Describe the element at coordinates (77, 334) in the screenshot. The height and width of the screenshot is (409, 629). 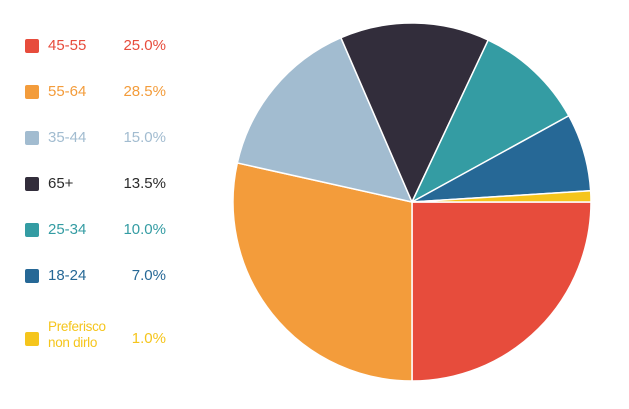
I see `legend-label: Preferisco non dirlo` at that location.